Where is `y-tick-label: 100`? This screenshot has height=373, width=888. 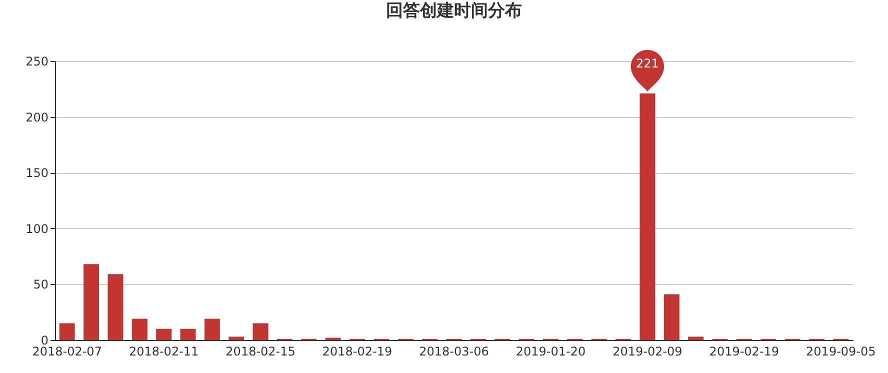 y-tick-label: 100 is located at coordinates (37, 229).